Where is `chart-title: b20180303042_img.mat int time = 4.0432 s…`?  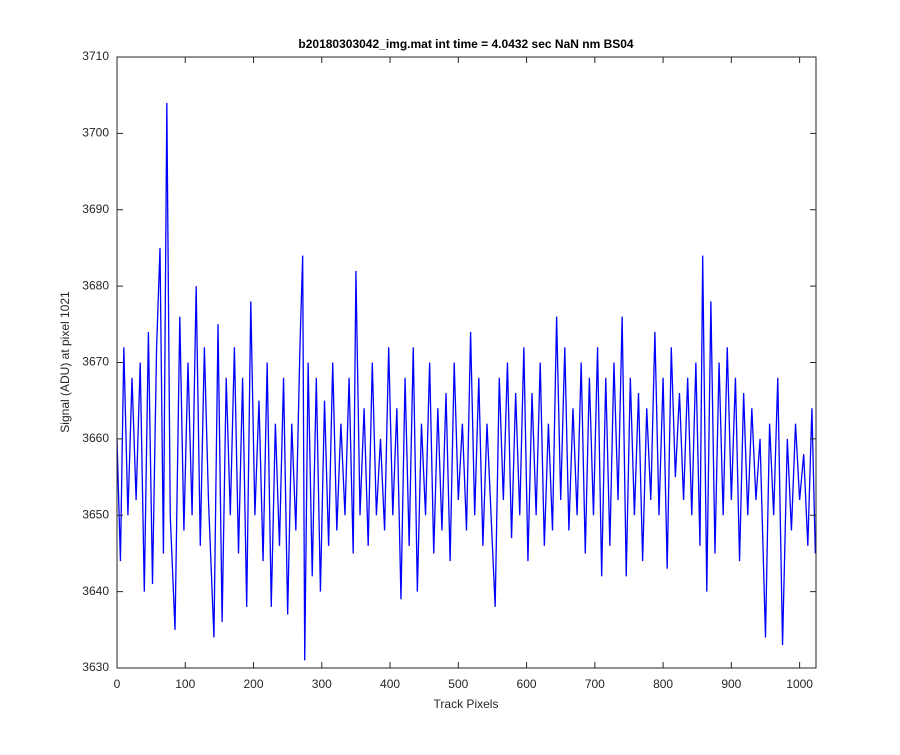 chart-title: b20180303042_img.mat int time = 4.0432 s… is located at coordinates (466, 44).